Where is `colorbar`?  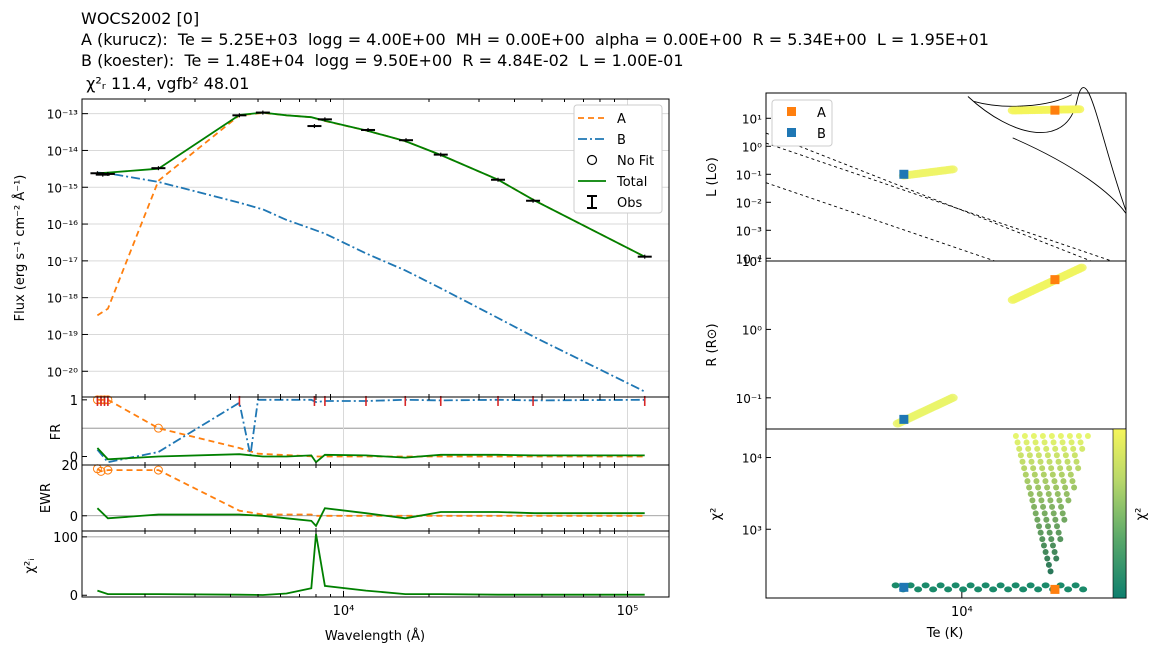
colorbar is located at coordinates (1119, 513).